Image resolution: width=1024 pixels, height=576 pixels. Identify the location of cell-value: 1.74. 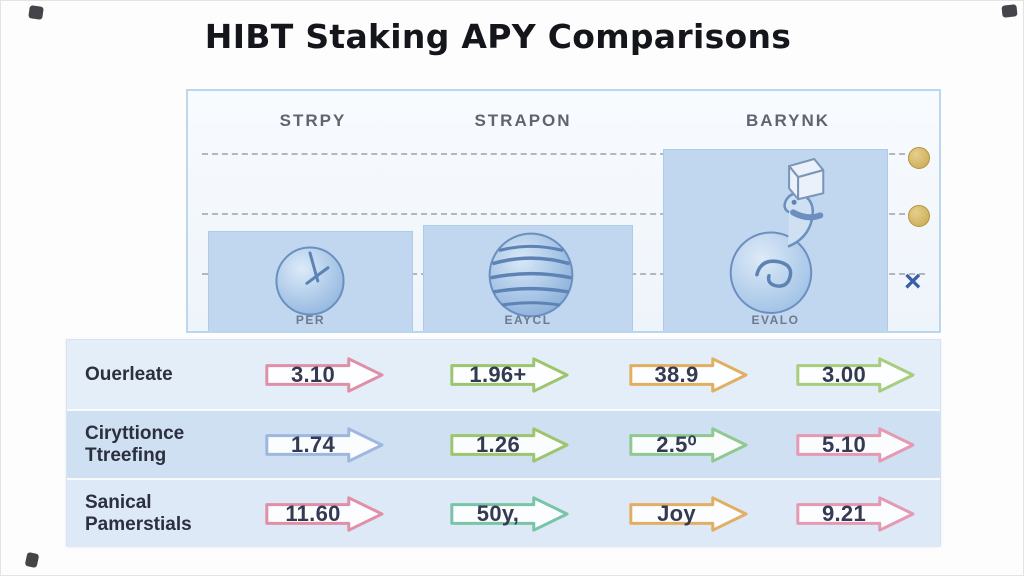
(313, 444).